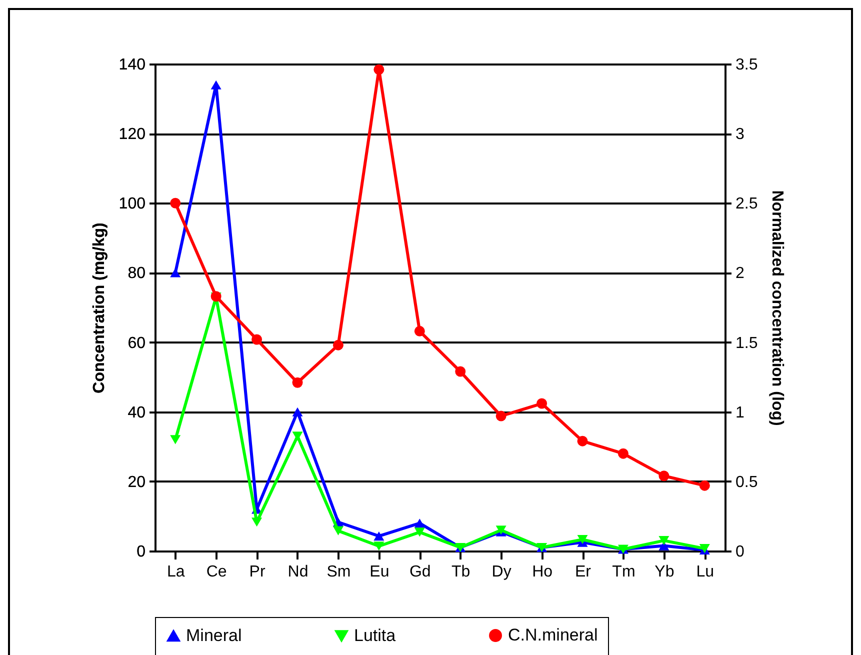 Image resolution: width=861 pixels, height=655 pixels. I want to click on y-tick-label: 40, so click(137, 413).